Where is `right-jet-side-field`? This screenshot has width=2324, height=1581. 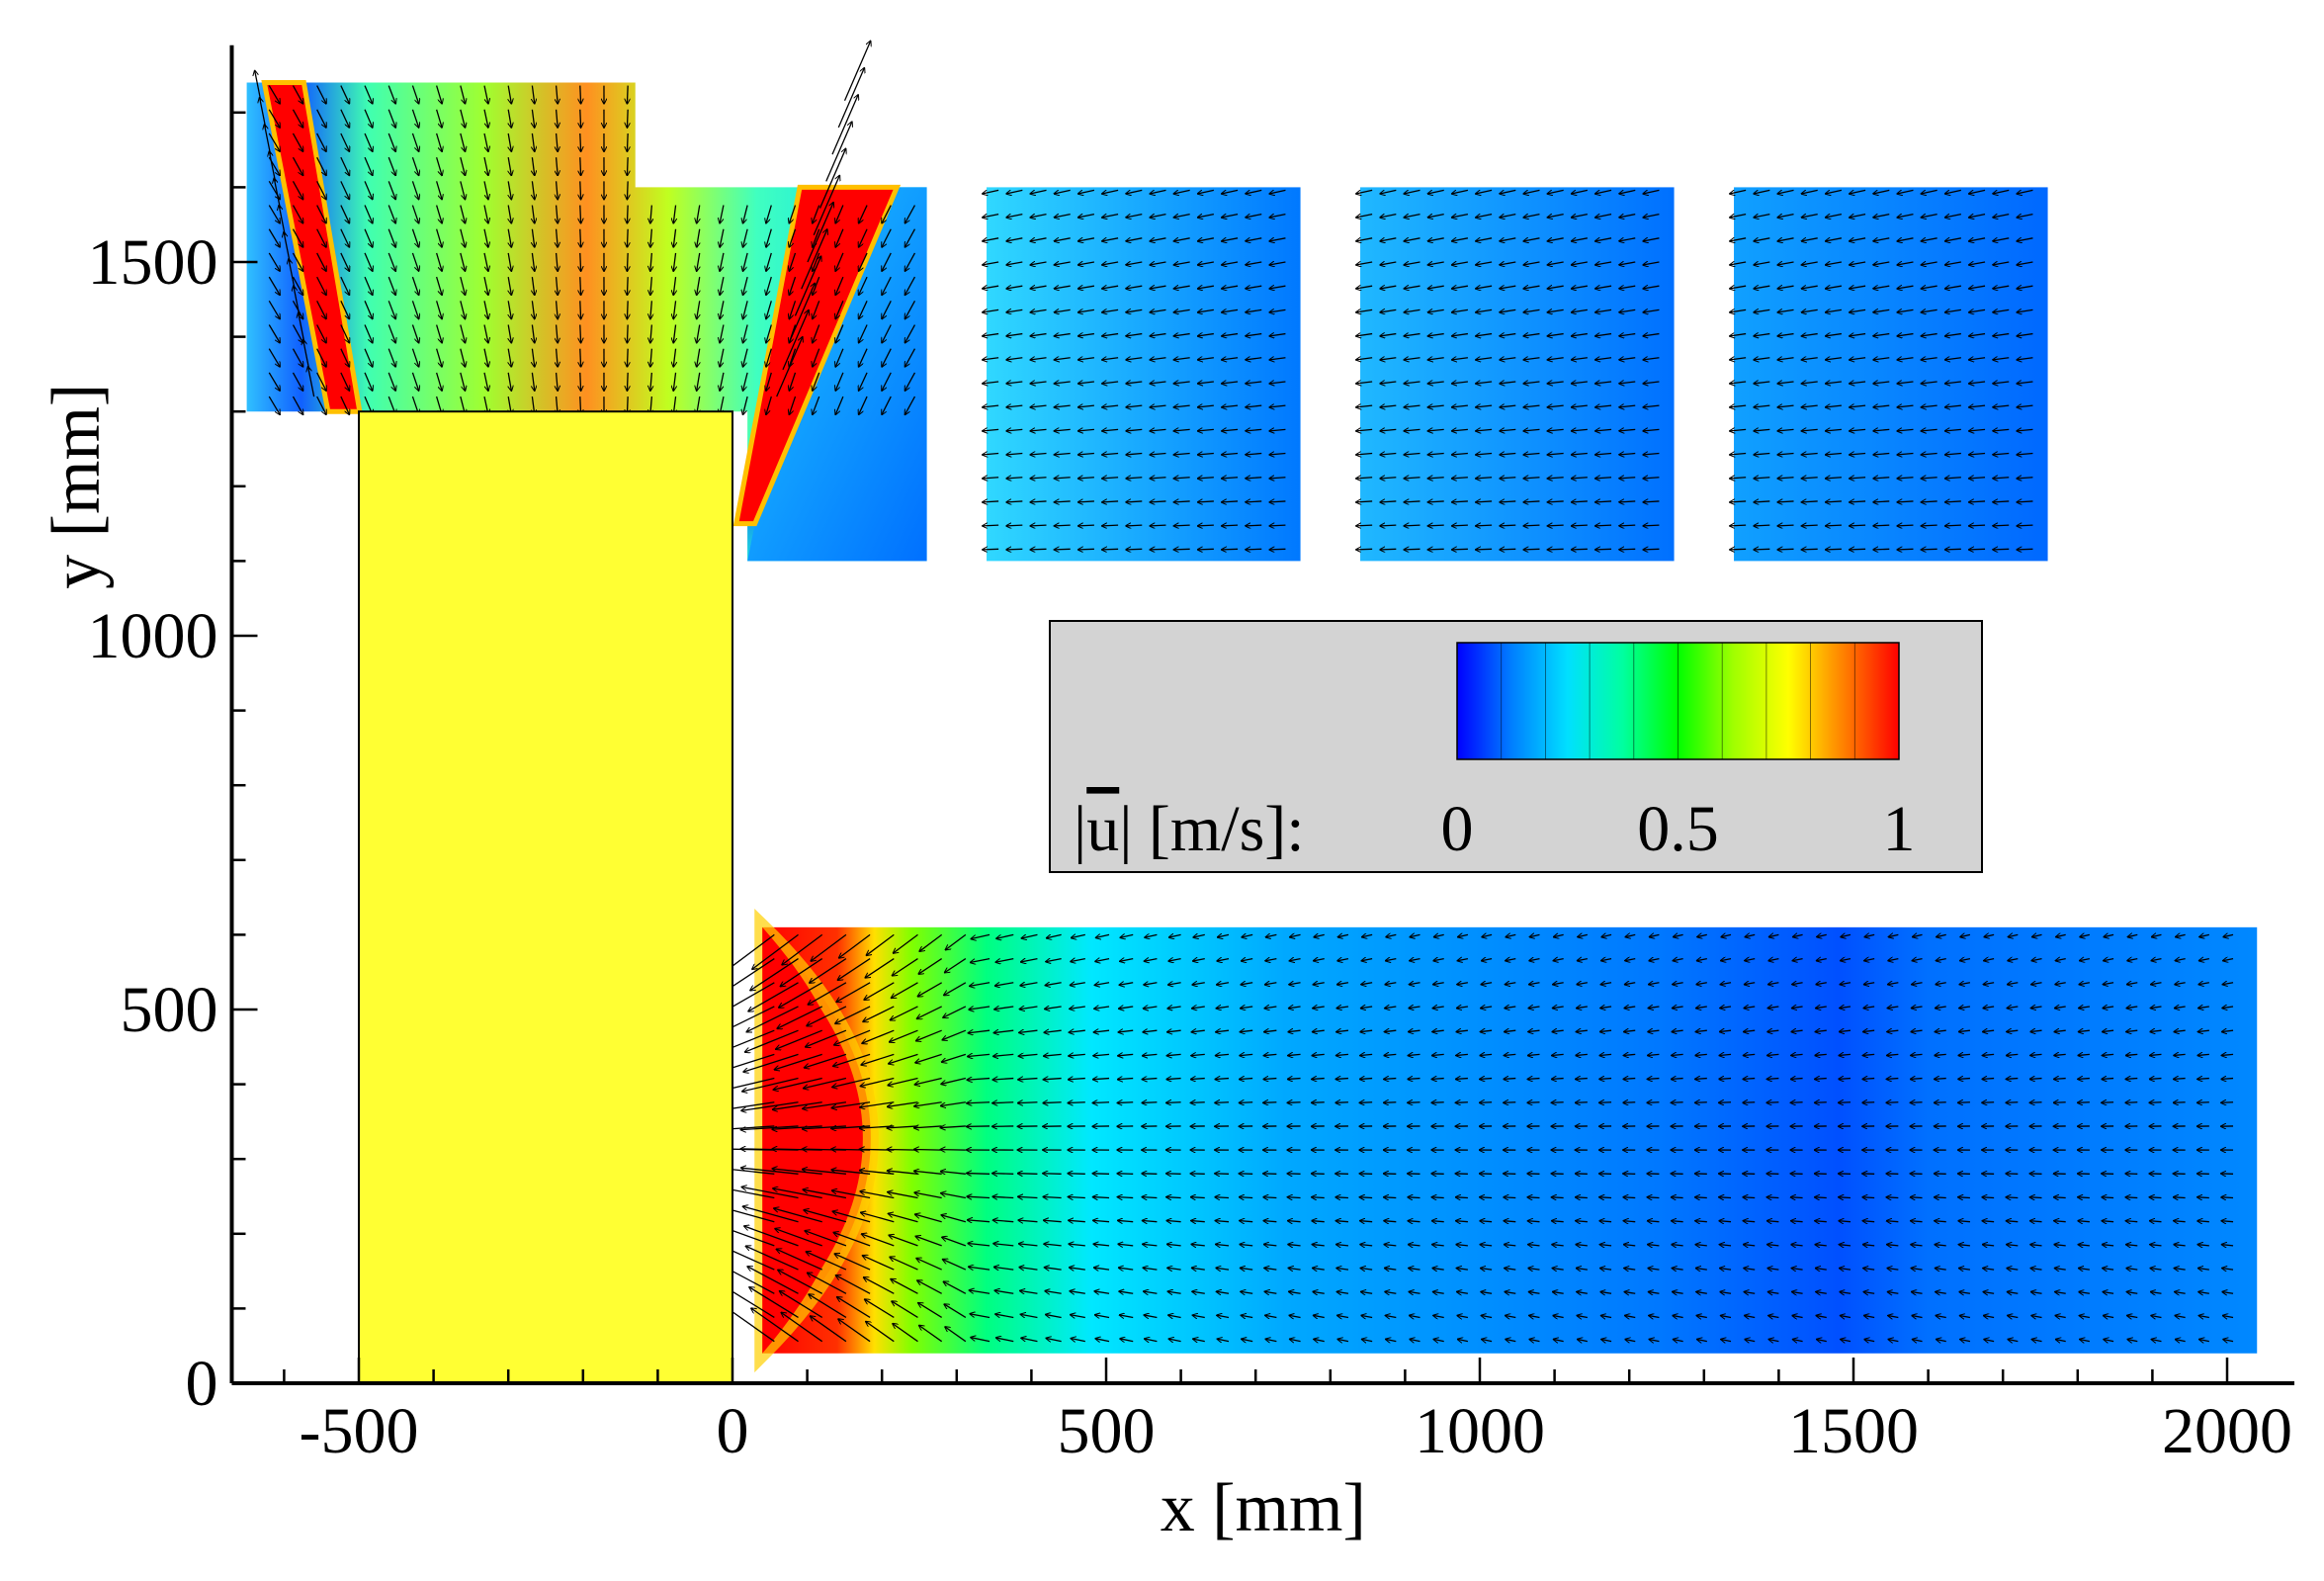 right-jet-side-field is located at coordinates (837, 375).